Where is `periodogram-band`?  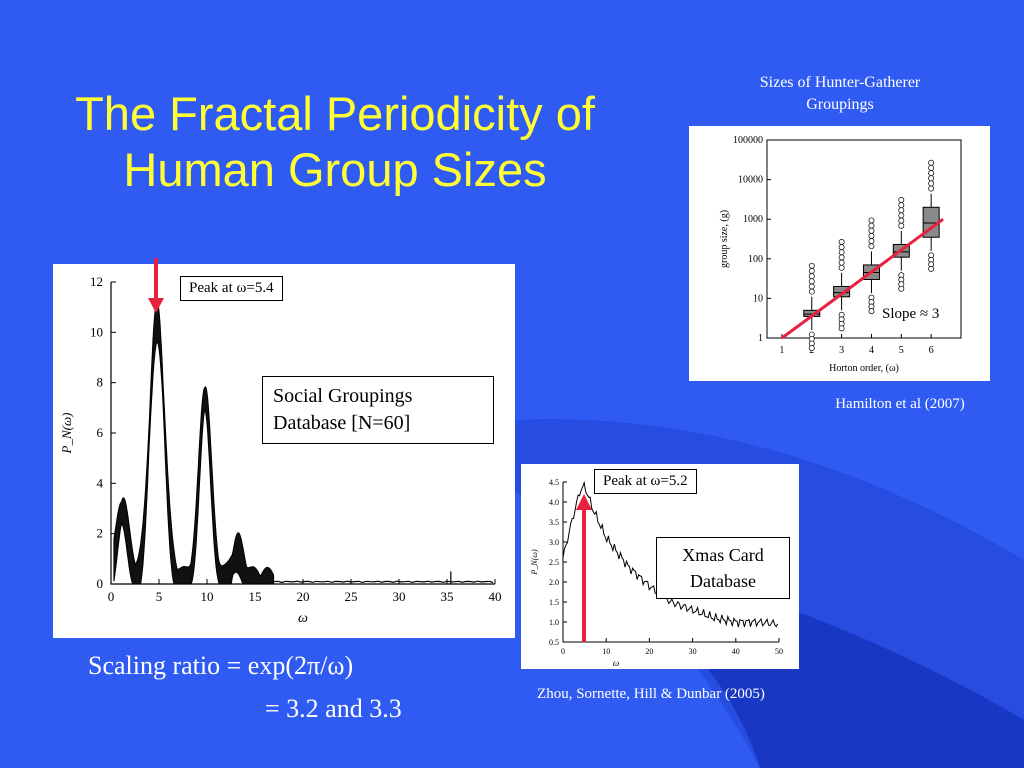 periodogram-band is located at coordinates (194, 442).